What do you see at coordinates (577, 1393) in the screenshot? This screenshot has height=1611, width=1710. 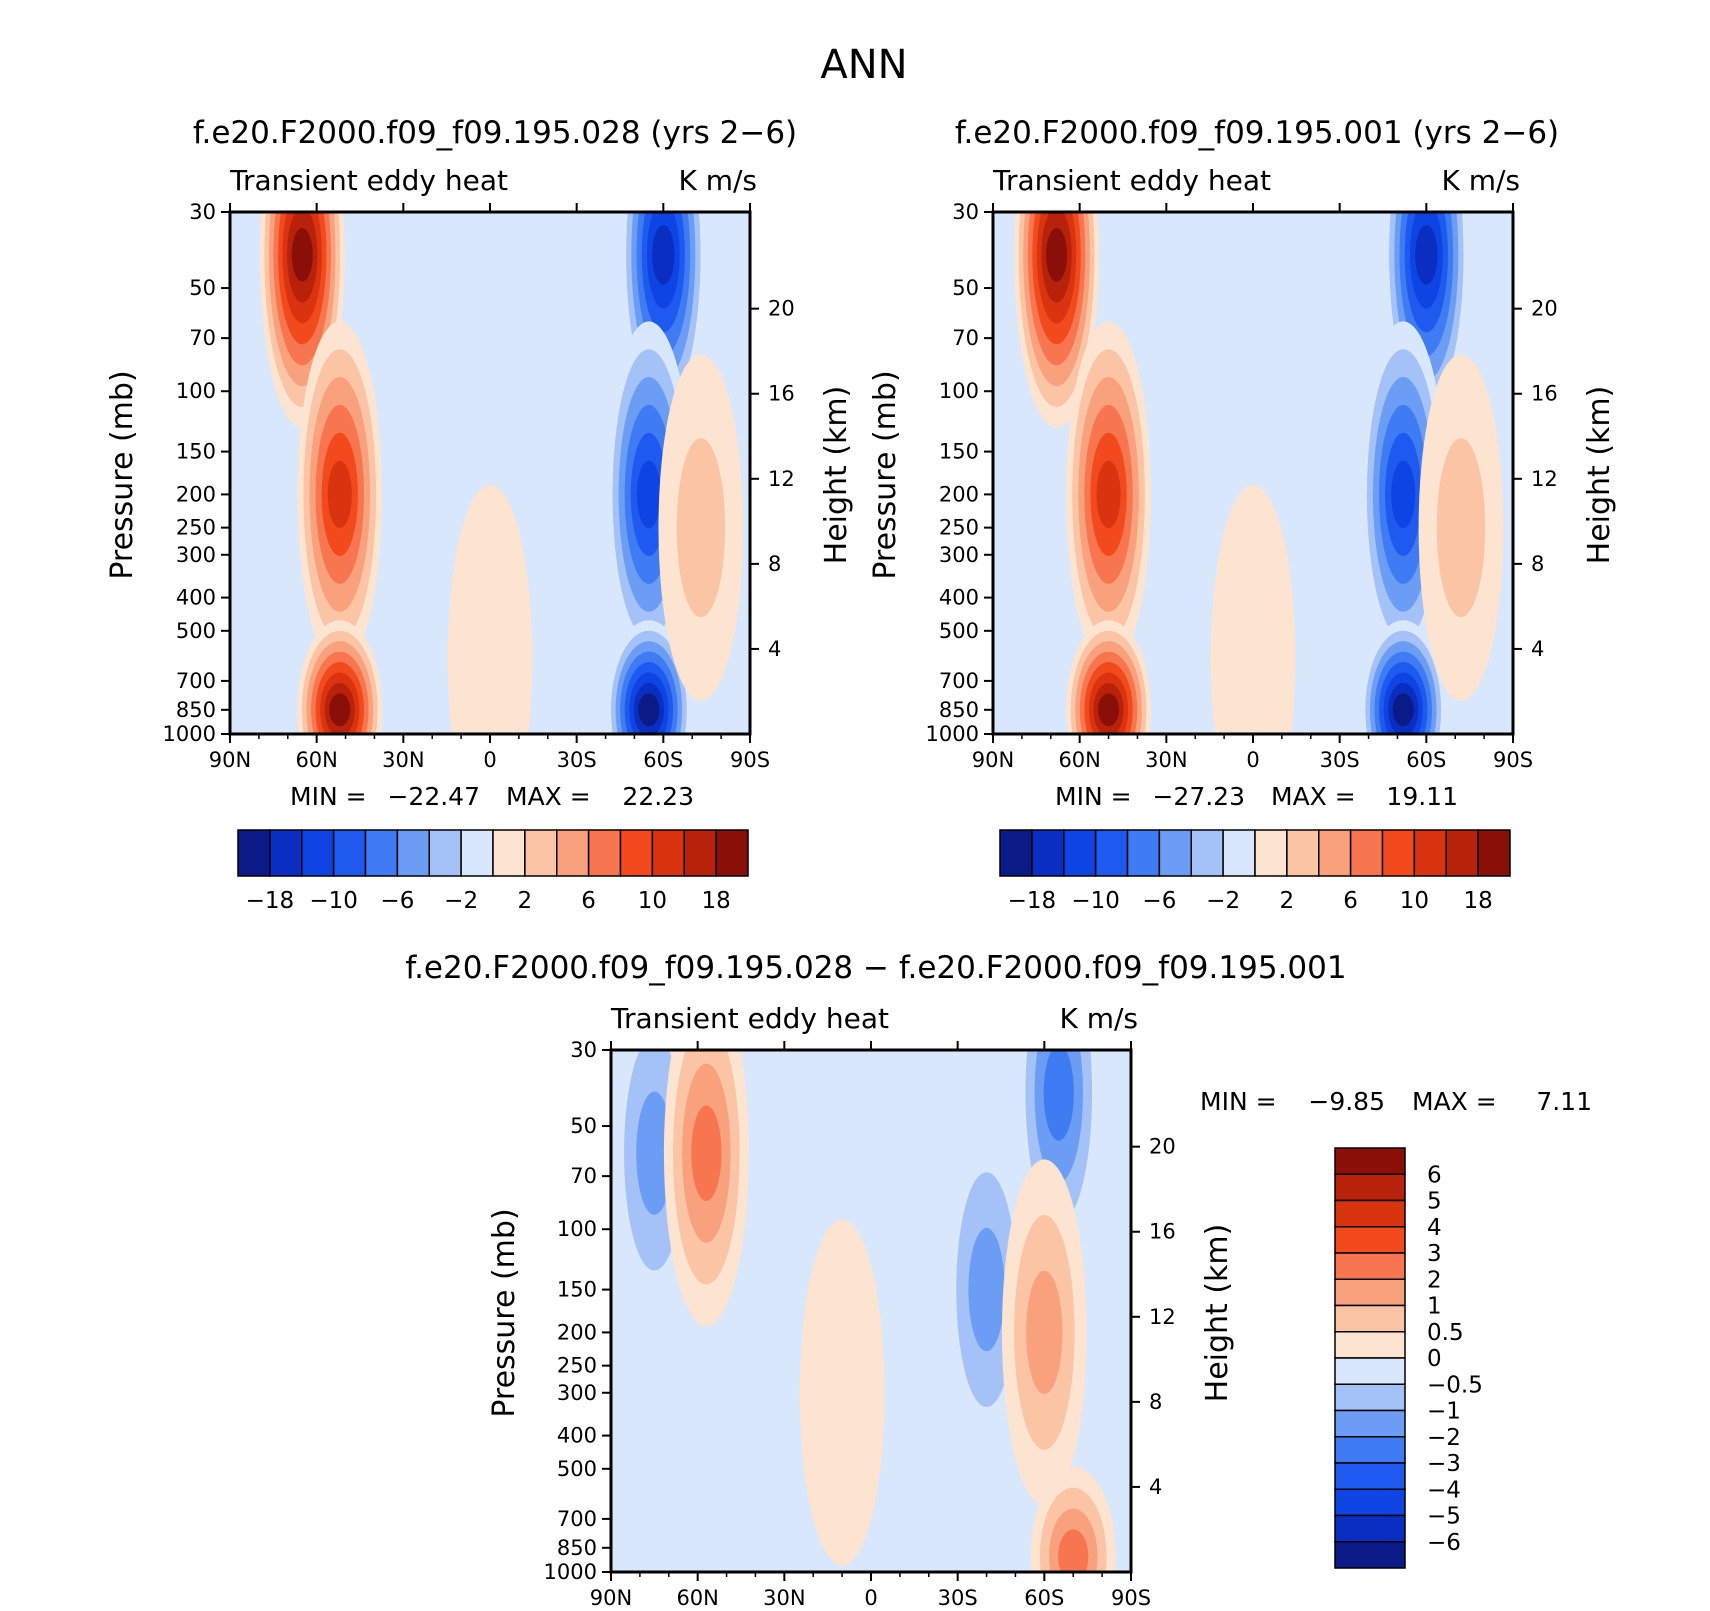 I see `y-tick-label: 300` at bounding box center [577, 1393].